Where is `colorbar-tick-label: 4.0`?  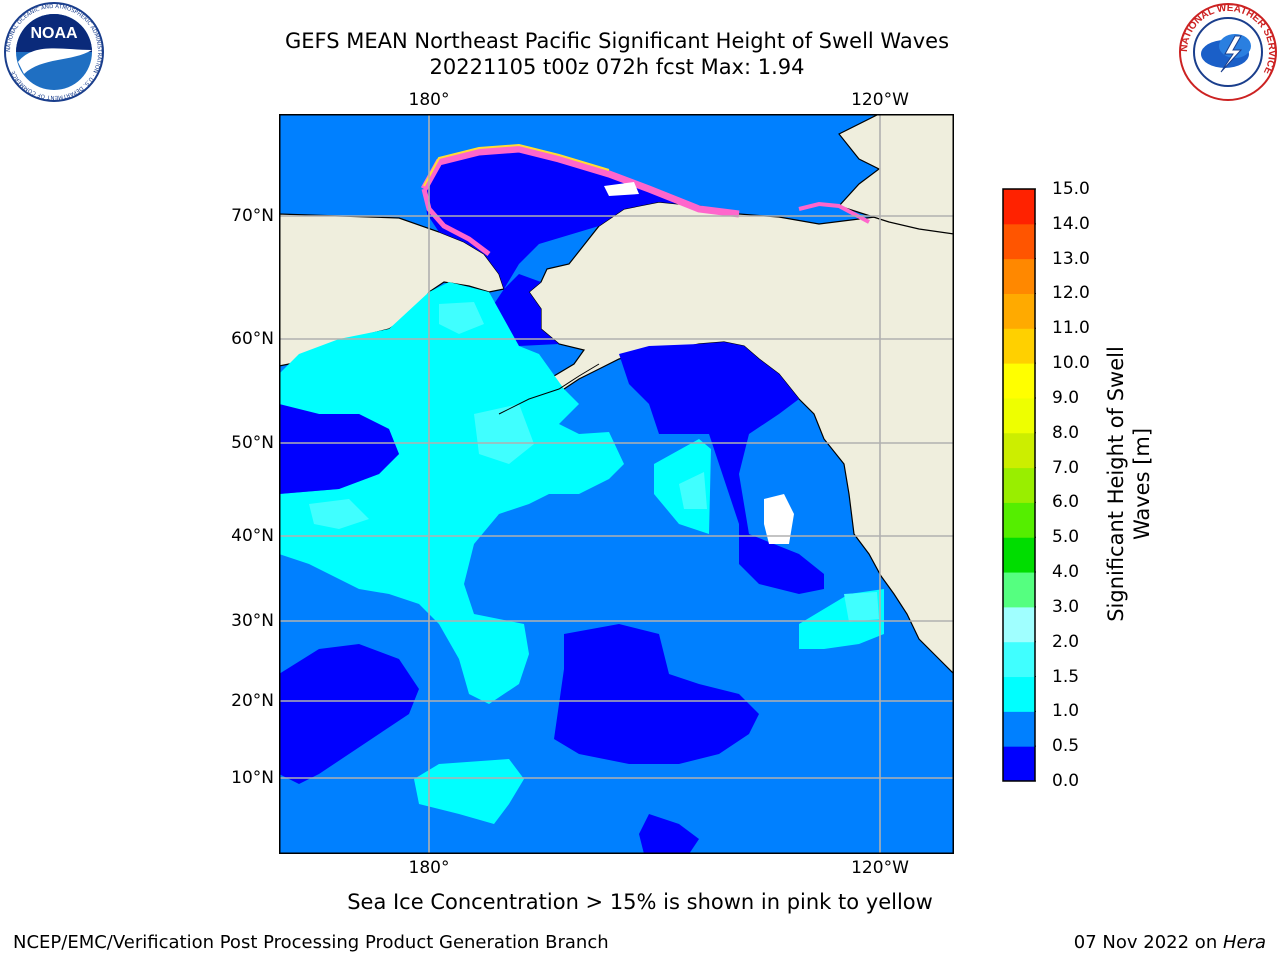
colorbar-tick-label: 4.0 is located at coordinates (1066, 572).